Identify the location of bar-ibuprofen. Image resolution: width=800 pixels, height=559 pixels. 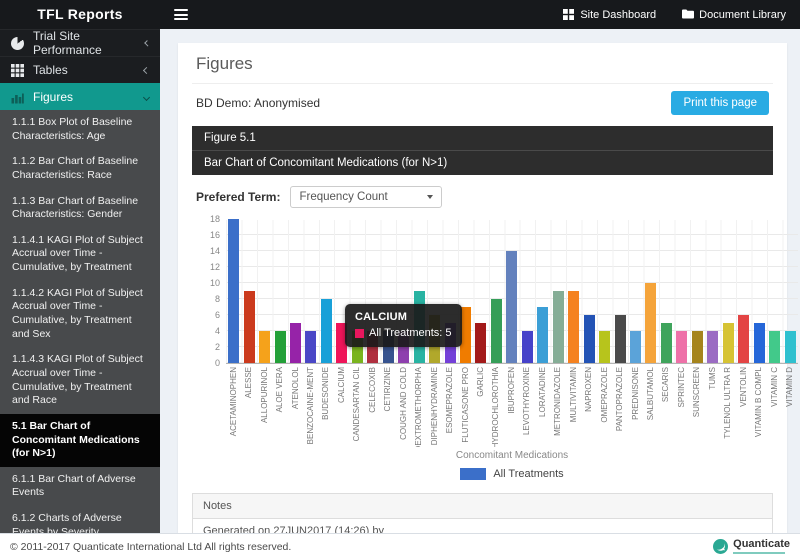
(512, 307).